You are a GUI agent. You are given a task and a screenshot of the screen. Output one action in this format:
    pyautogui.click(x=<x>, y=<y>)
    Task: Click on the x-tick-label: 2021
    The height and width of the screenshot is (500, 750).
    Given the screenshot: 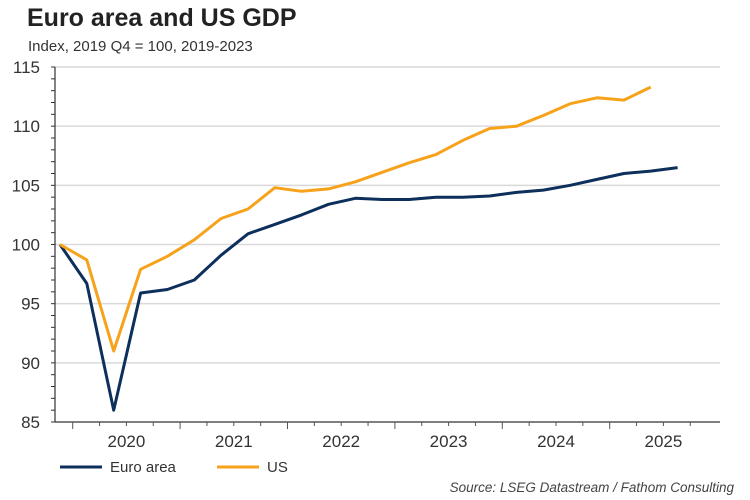 What is the action you would take?
    pyautogui.click(x=234, y=441)
    